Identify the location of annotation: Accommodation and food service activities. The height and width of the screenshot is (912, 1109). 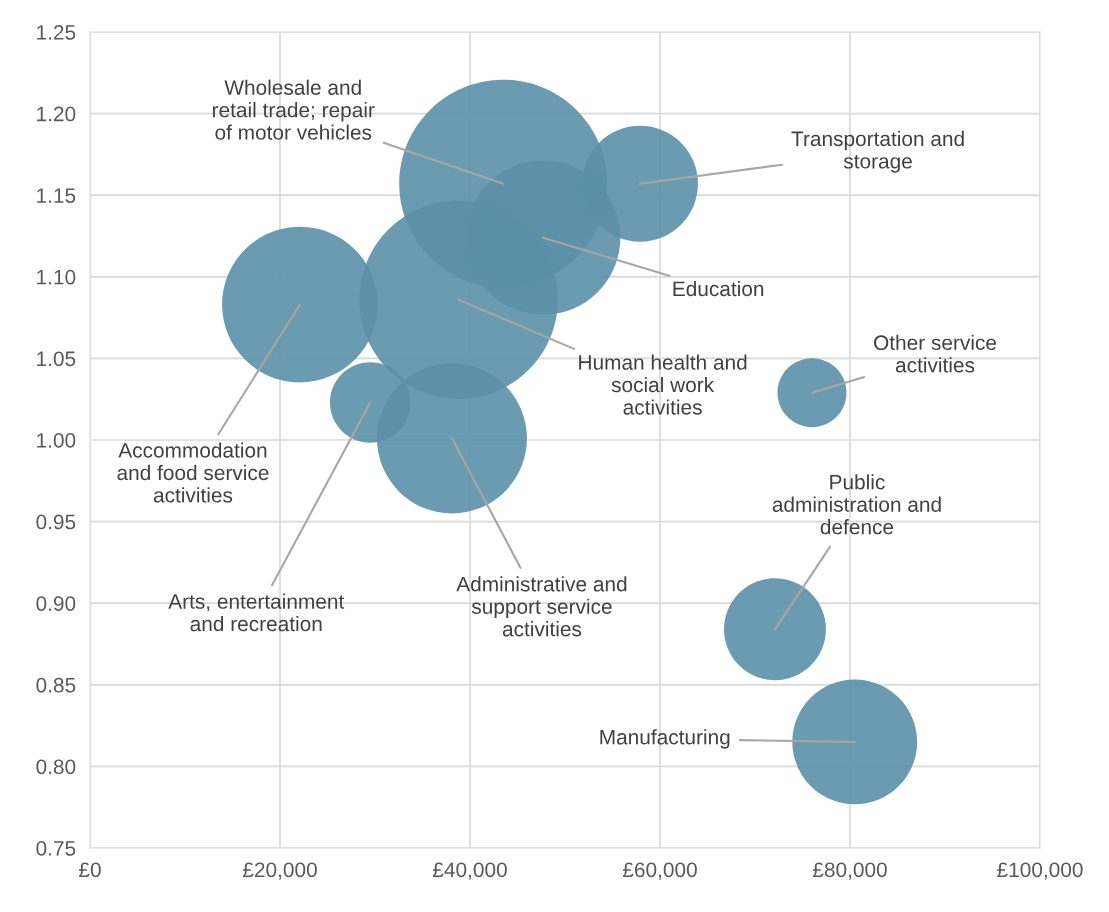
(193, 472).